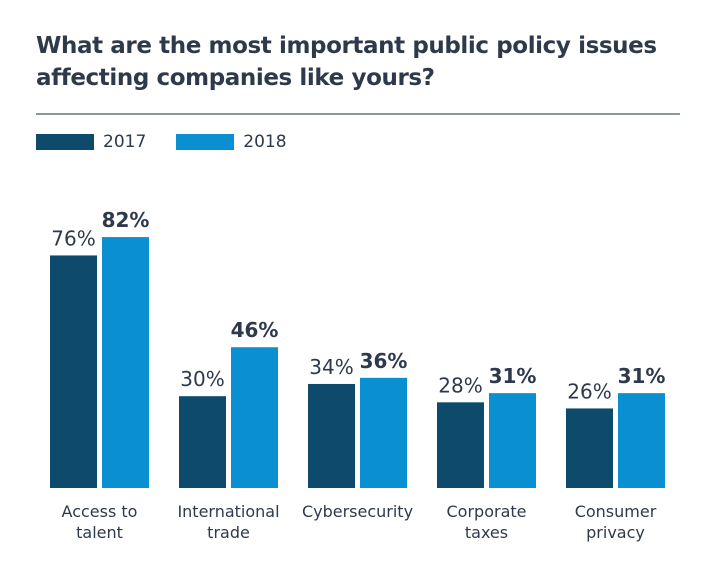 Image resolution: width=715 pixels, height=585 pixels. I want to click on data-label-2017-2: 34%, so click(331, 367).